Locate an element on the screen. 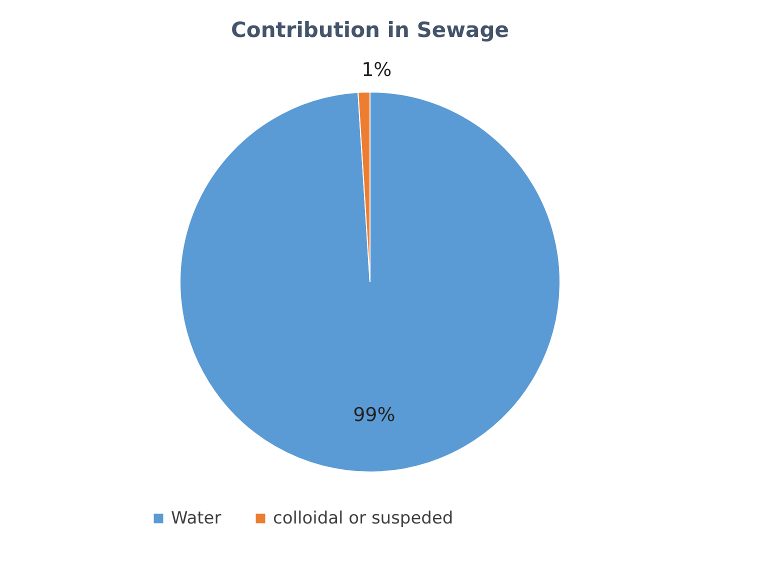 The image size is (767, 578). legend-label: colloidal or suspeded is located at coordinates (363, 518).